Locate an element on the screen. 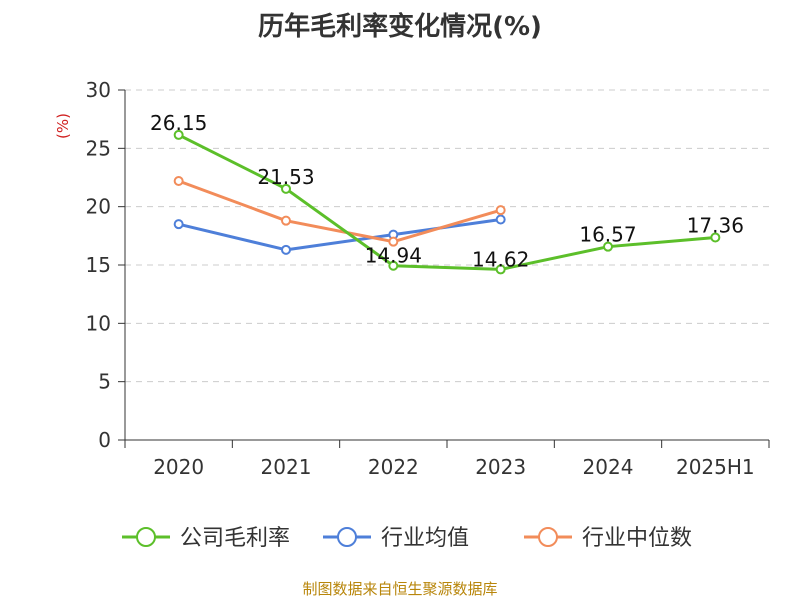 The height and width of the screenshot is (600, 800). source-note: 制图数据来自恒生聚源数据库 is located at coordinates (400, 589).